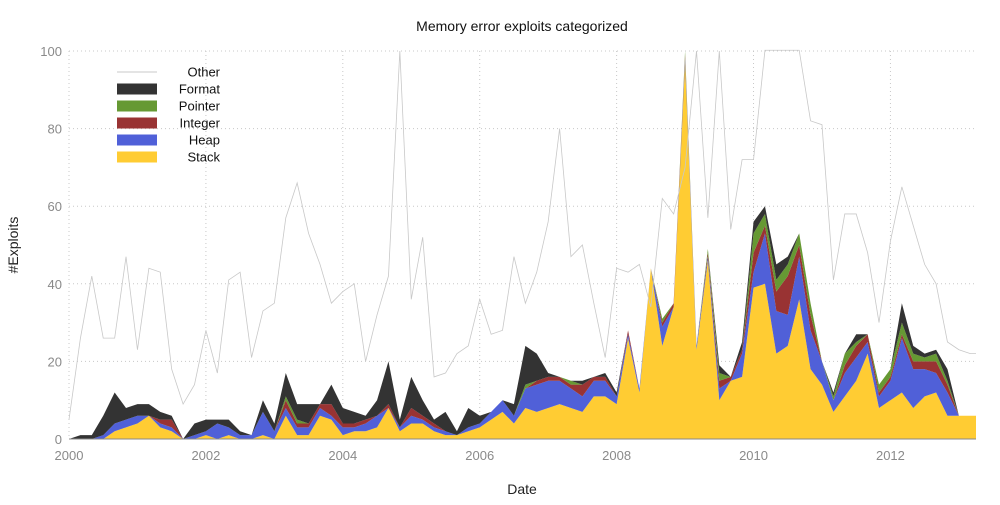 The height and width of the screenshot is (505, 1000). I want to click on y-tick-label: 60, so click(55, 206).